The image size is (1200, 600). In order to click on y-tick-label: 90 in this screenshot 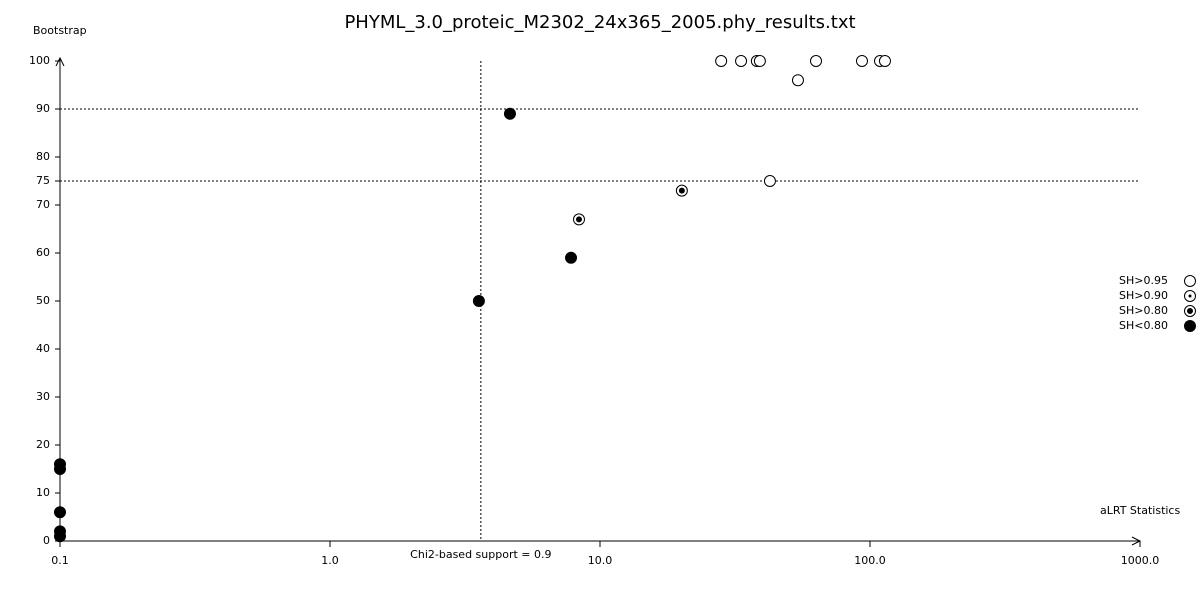, I will do `click(43, 108)`.